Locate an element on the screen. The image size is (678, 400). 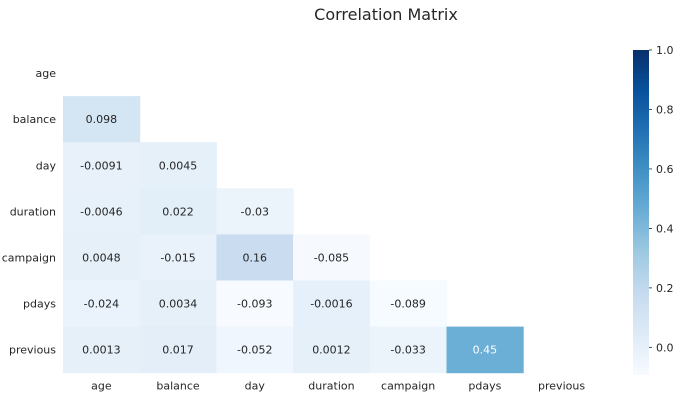
heatmap-cell-previous-balance is located at coordinates (178, 350).